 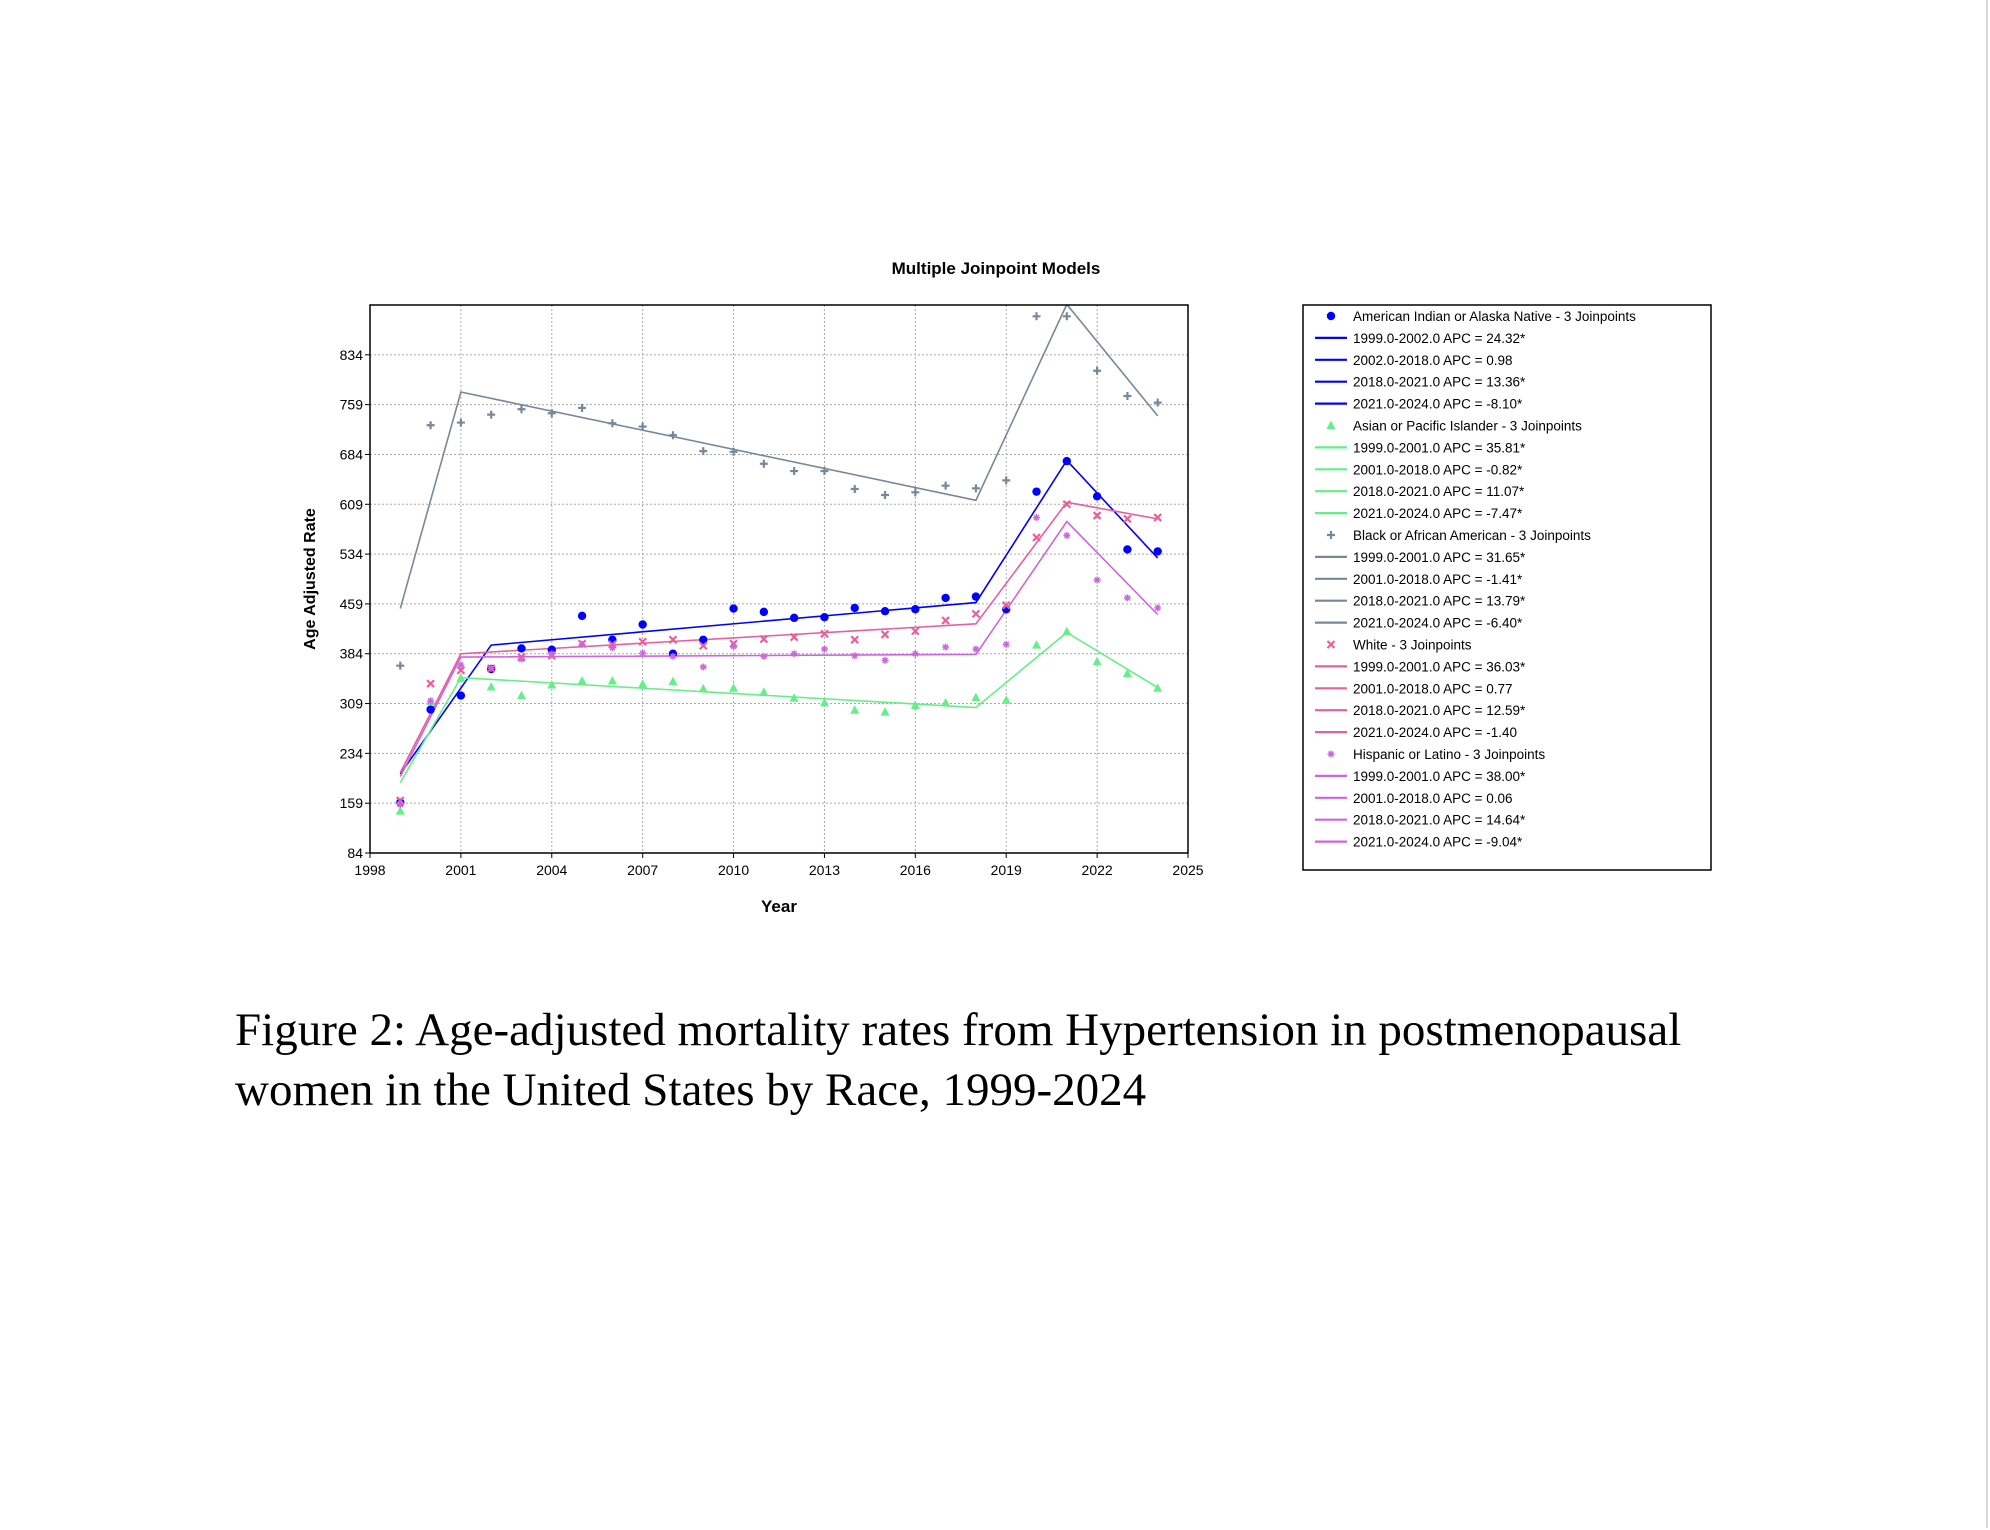 I want to click on legend-segment-label: 1999.0-2001.0 APC = 36.03*, so click(x=1439, y=666).